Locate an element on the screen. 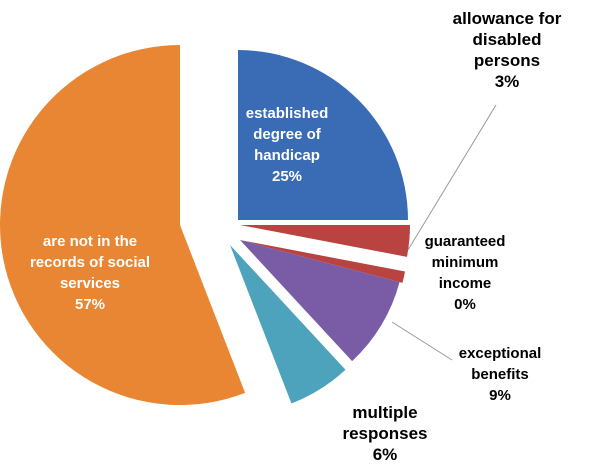 The image size is (591, 471). slice-exceptional-benefits is located at coordinates (320, 301).